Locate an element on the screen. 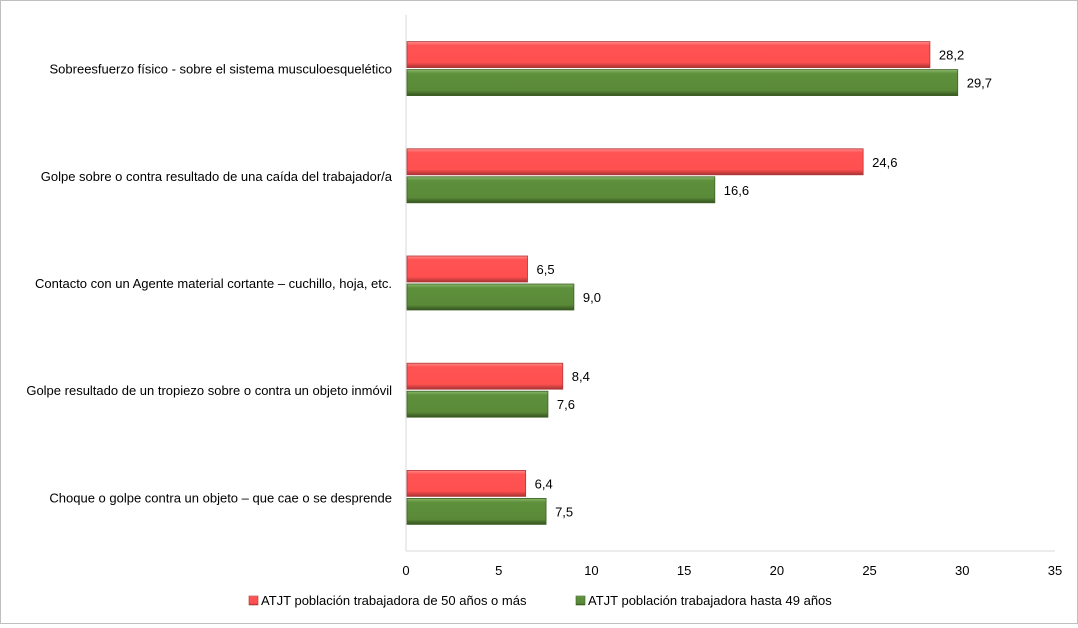 This screenshot has width=1078, height=628. x-tick-label: 35 is located at coordinates (1055, 570).